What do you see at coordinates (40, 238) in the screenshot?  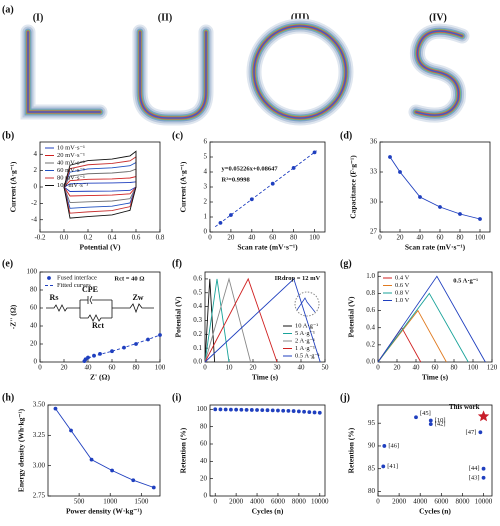 I see `x-tick-label: -0.2` at bounding box center [40, 238].